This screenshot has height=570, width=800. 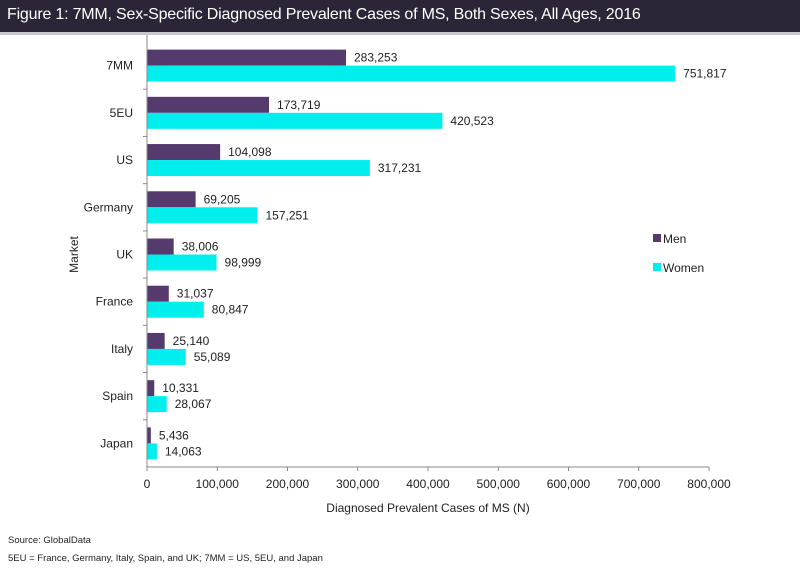 I want to click on data-label-women: 420,523, so click(x=472, y=121).